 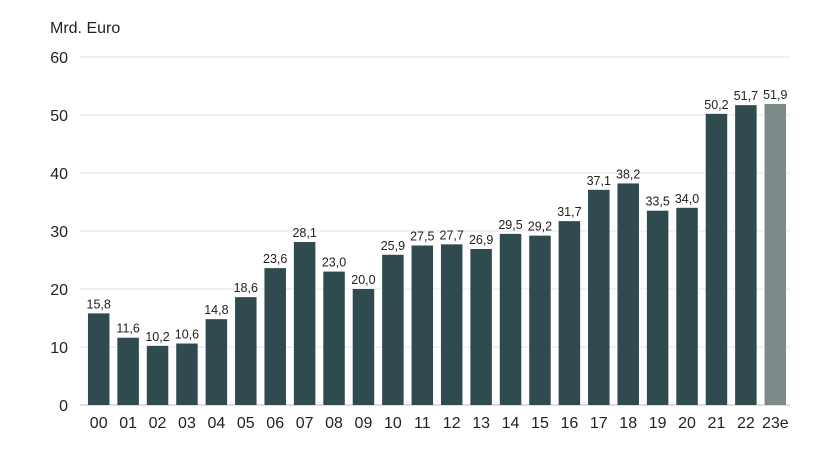 What do you see at coordinates (59, 174) in the screenshot?
I see `y-tick-label: 40` at bounding box center [59, 174].